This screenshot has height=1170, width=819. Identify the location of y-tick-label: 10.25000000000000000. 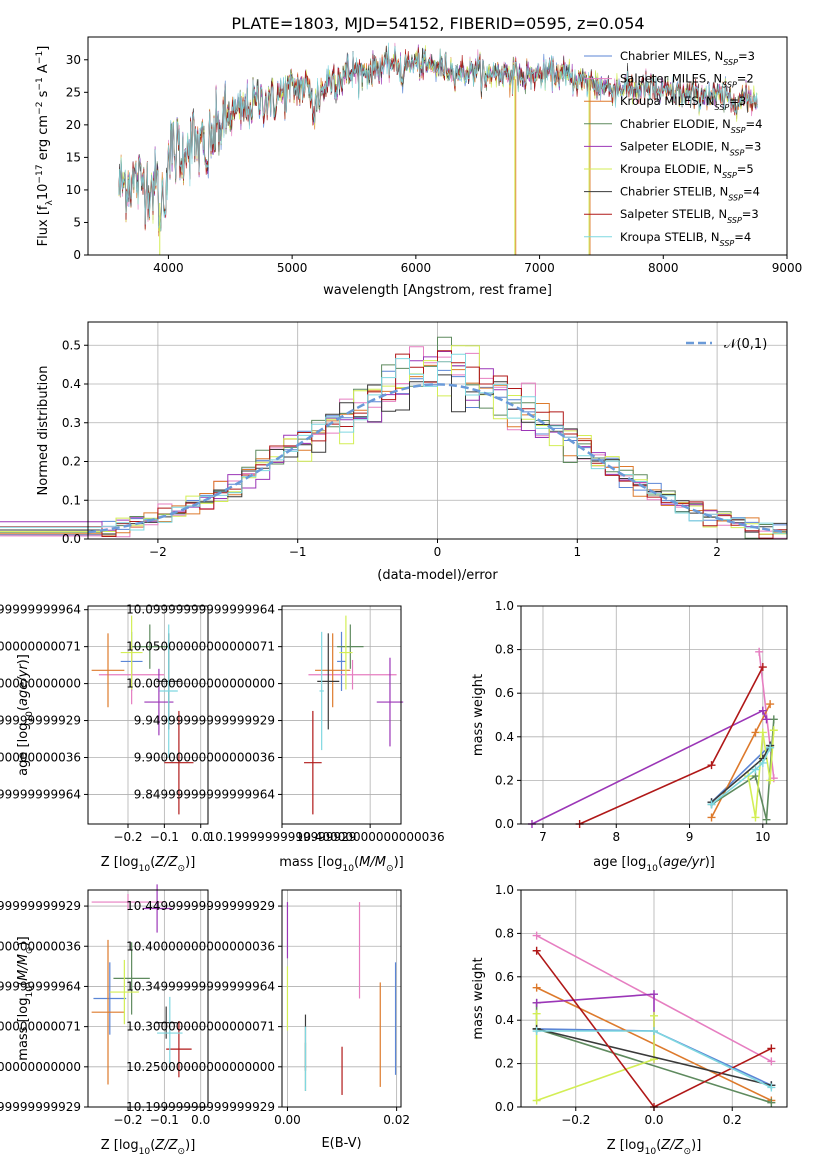
(200, 1067).